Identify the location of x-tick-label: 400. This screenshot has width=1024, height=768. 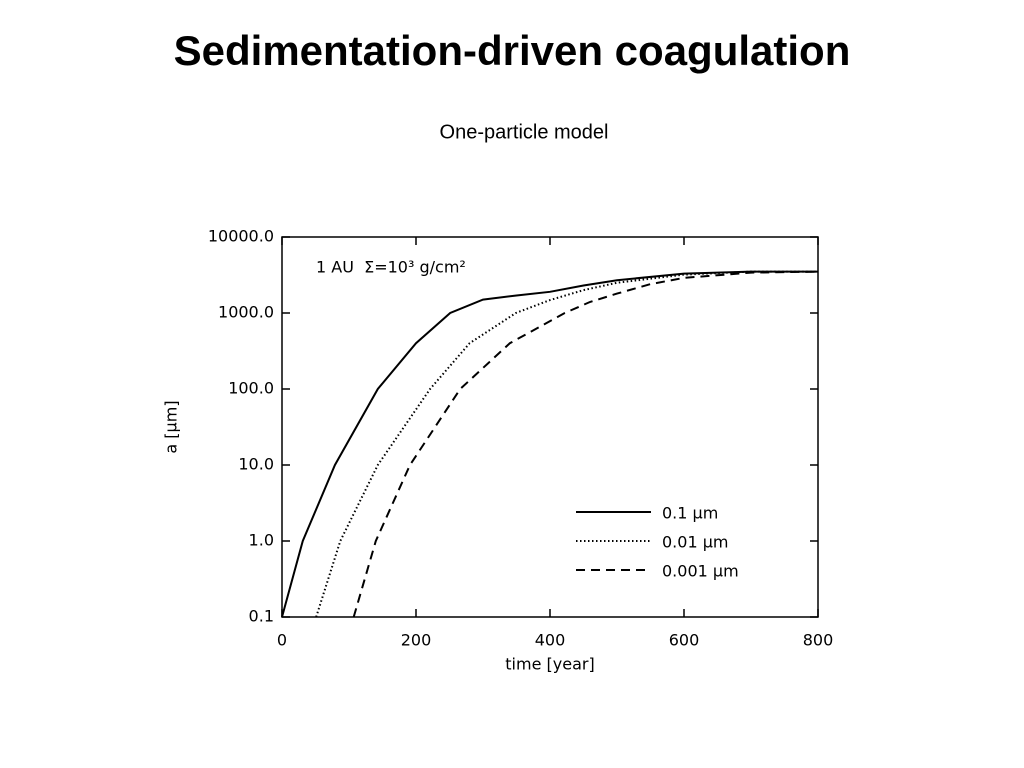
(550, 640).